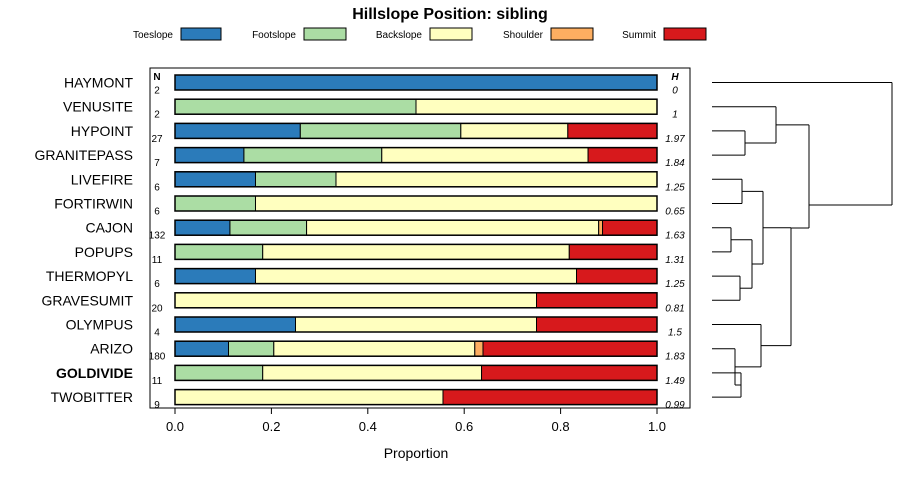 The image size is (900, 480). Describe the element at coordinates (479, 348) in the screenshot. I see `bar-arizo-shoulder` at that location.